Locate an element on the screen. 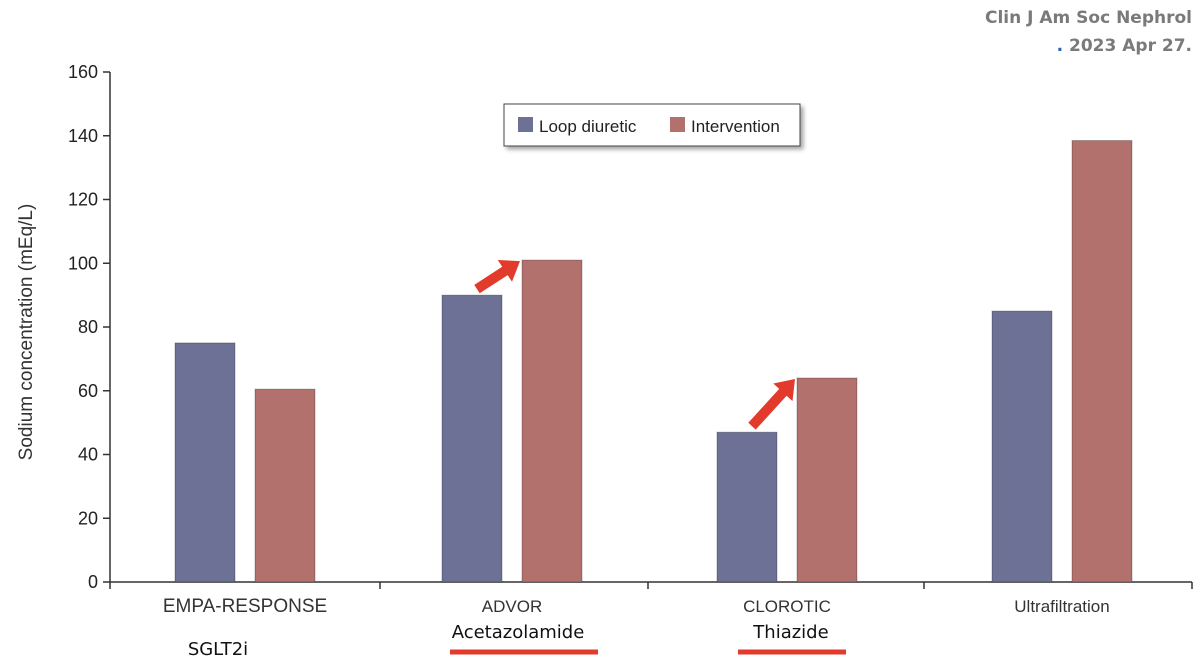  y-tick-label: 0 is located at coordinates (93, 582).